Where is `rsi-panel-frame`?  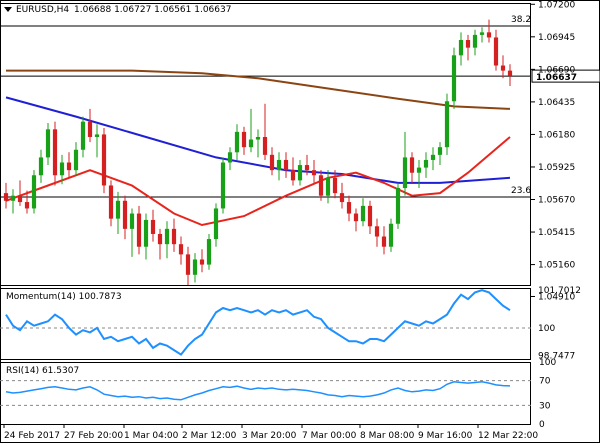
rsi-panel-frame is located at coordinates (265, 393).